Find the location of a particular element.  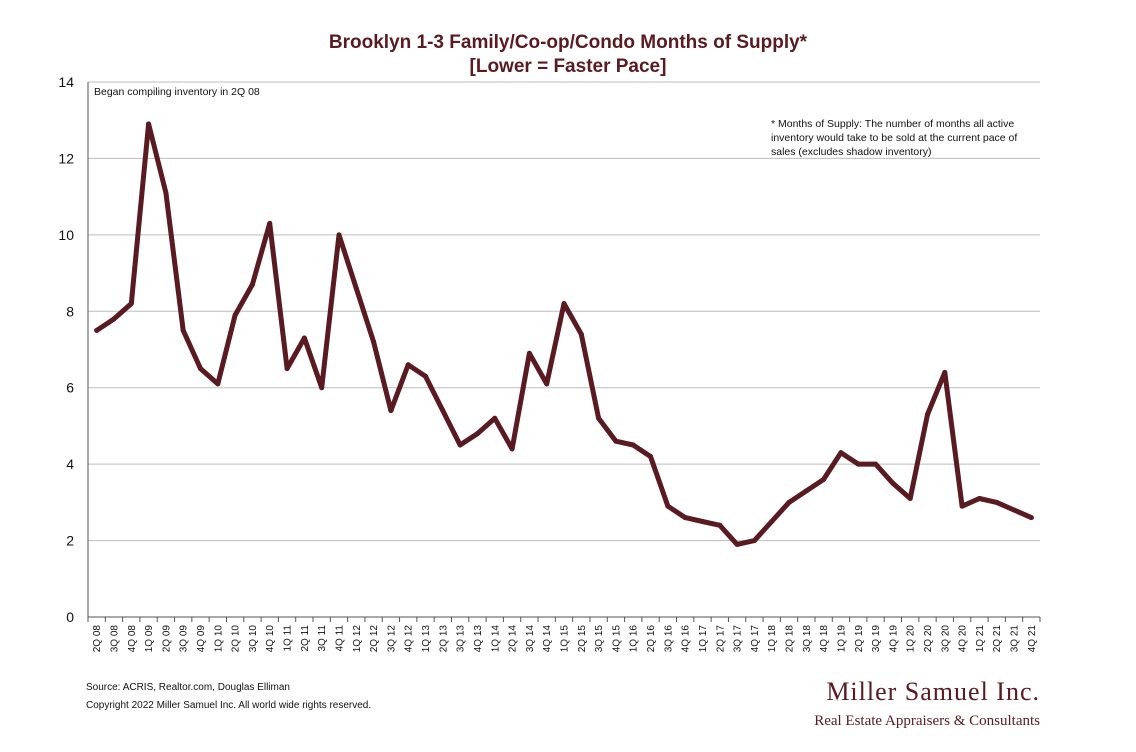

x-tick-label: 3Q 10 is located at coordinates (253, 639).